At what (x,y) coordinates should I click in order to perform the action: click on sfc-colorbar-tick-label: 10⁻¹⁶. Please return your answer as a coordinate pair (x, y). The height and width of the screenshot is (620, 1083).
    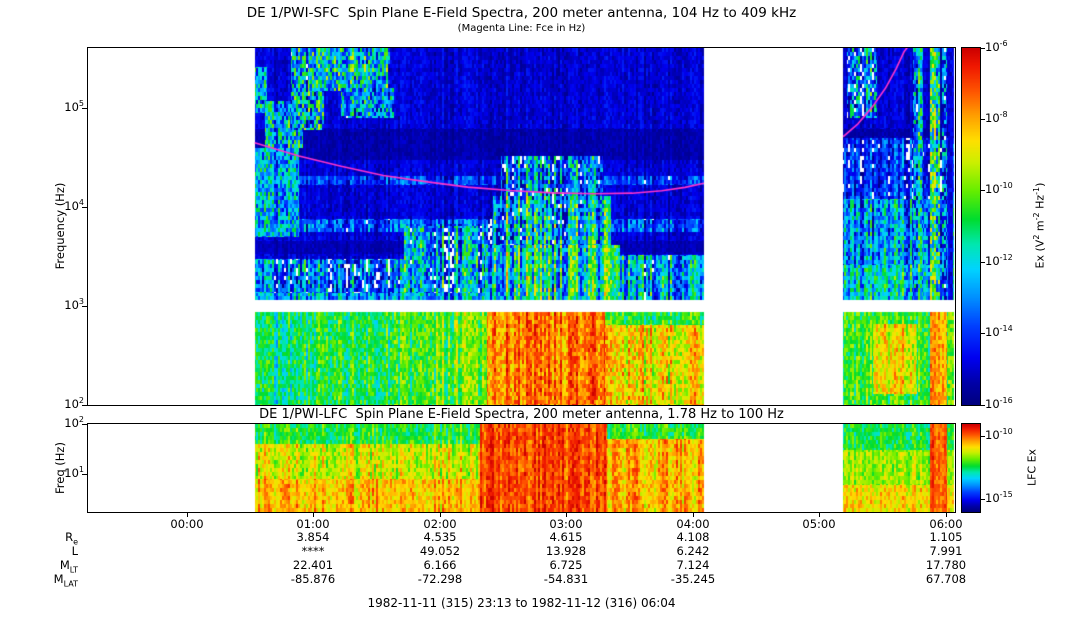
    Looking at the image, I should click on (999, 403).